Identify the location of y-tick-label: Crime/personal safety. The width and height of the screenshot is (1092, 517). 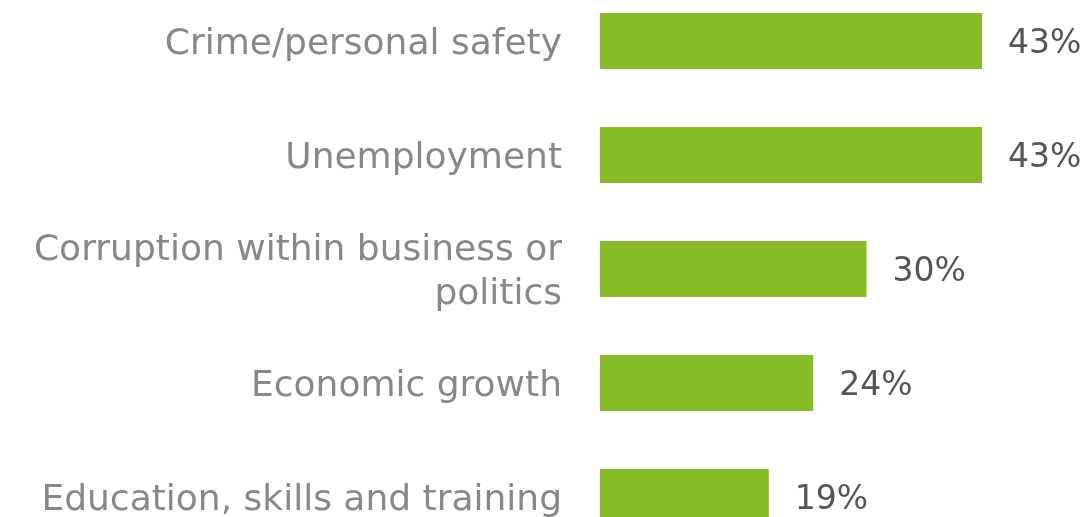
(363, 41).